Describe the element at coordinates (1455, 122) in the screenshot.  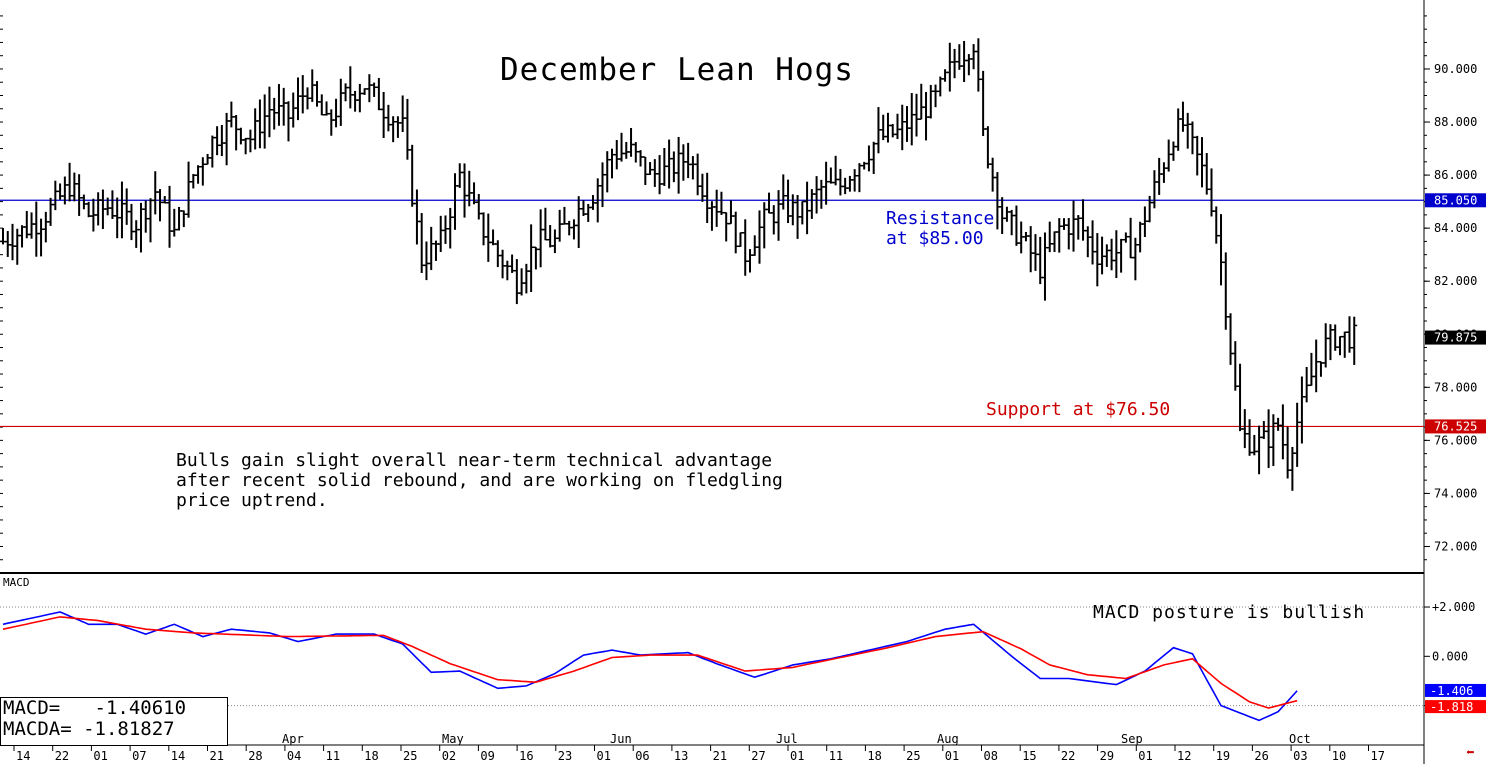
I see `price-tick-label: 88.000` at that location.